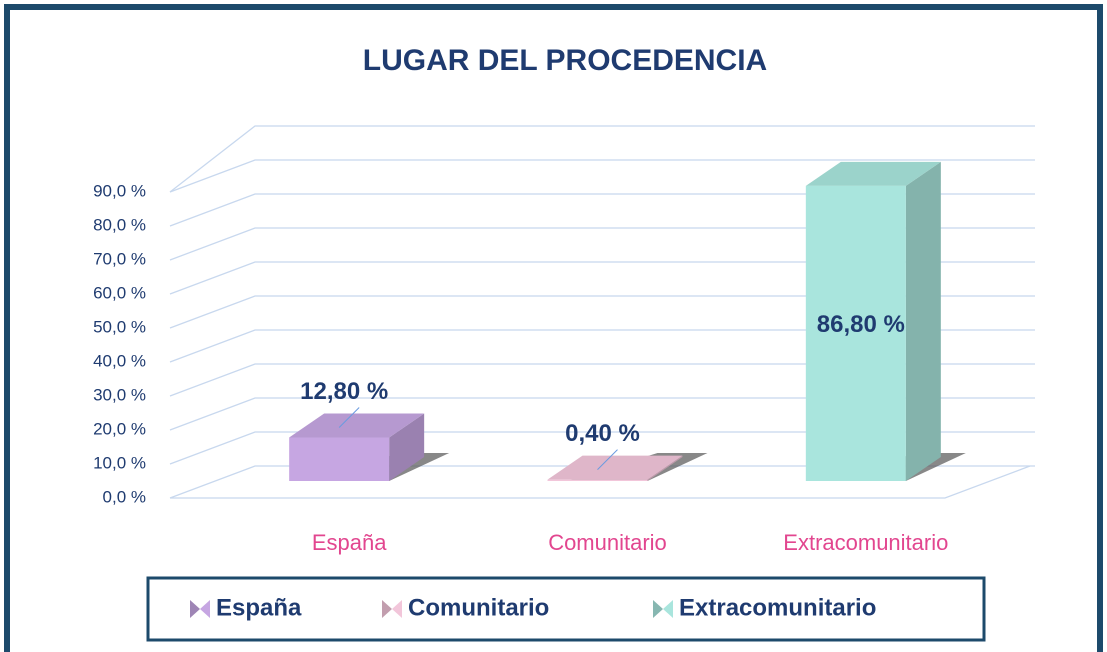  Describe the element at coordinates (602, 433) in the screenshot. I see `data-label: 0,40 %` at that location.